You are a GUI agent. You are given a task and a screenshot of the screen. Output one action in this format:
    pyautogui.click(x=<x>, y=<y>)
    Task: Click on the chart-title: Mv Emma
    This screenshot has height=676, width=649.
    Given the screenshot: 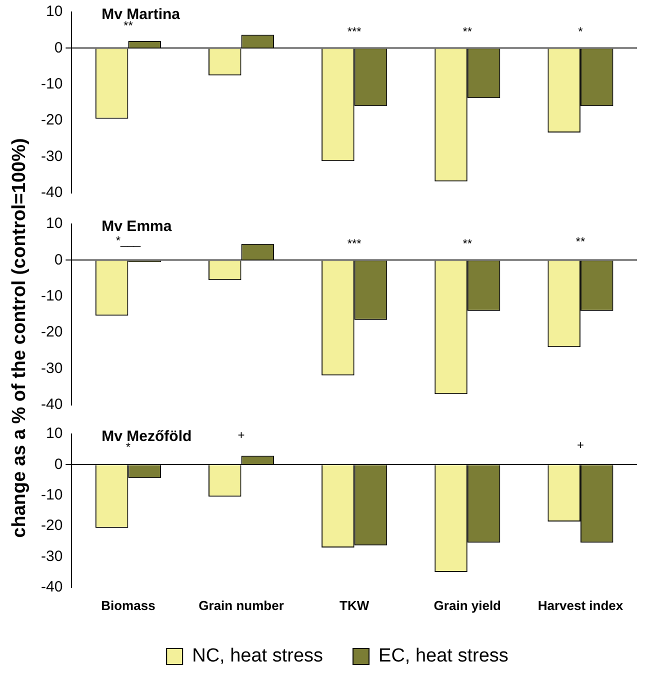 What is the action you would take?
    pyautogui.click(x=137, y=227)
    